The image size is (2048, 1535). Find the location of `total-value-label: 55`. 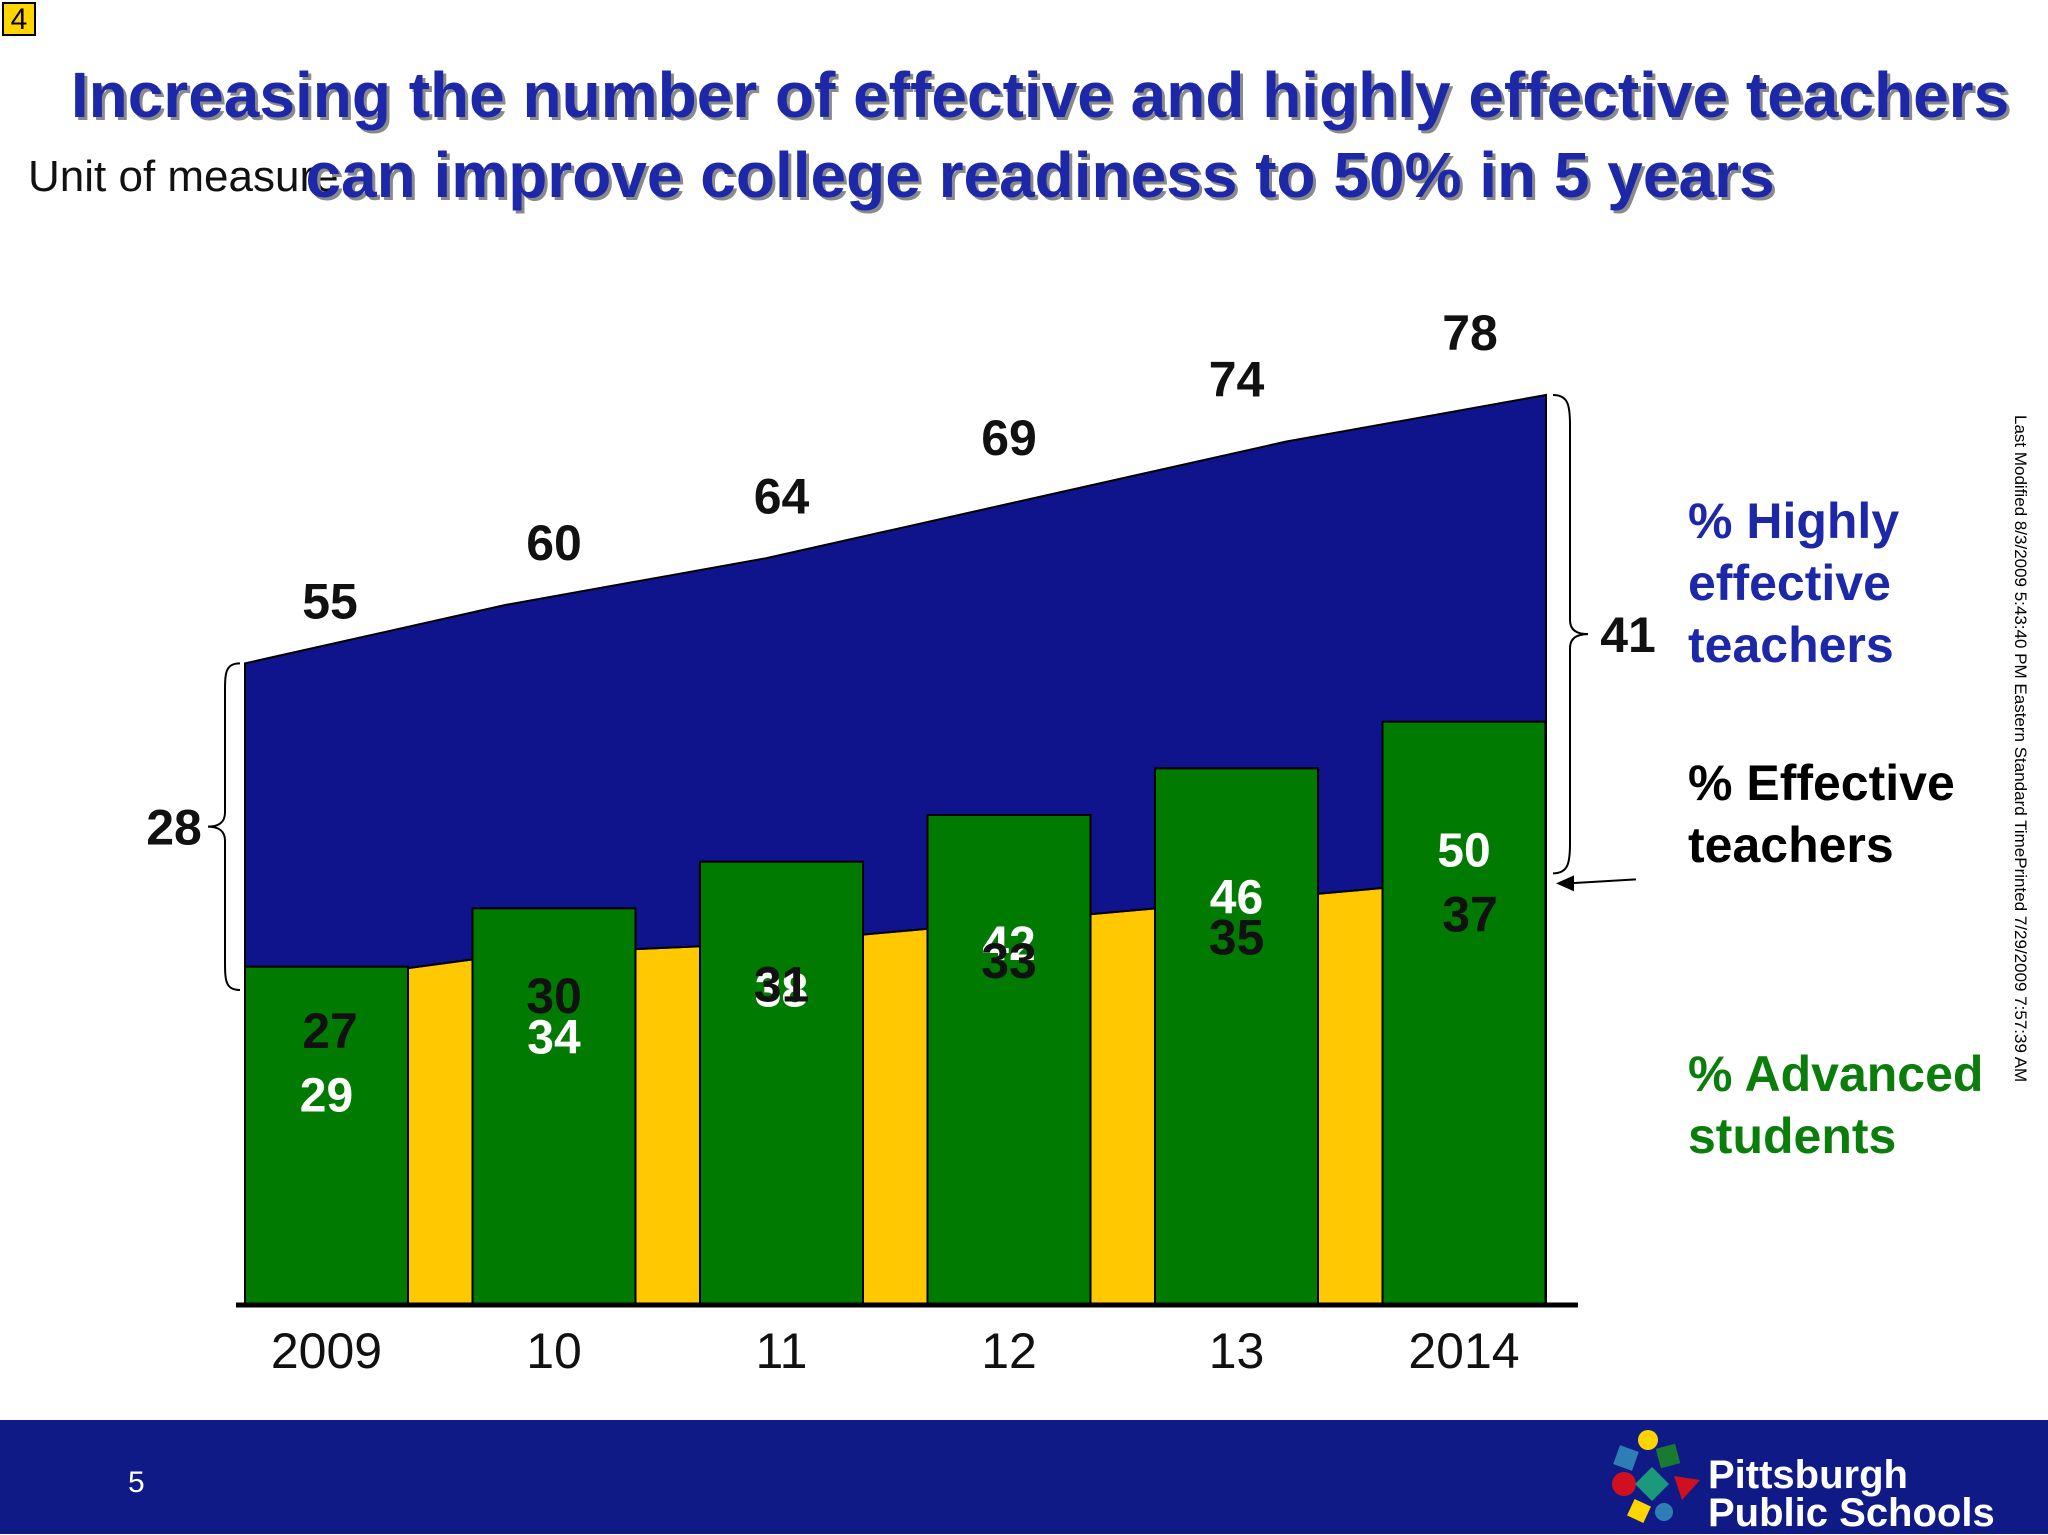

total-value-label: 55 is located at coordinates (330, 601).